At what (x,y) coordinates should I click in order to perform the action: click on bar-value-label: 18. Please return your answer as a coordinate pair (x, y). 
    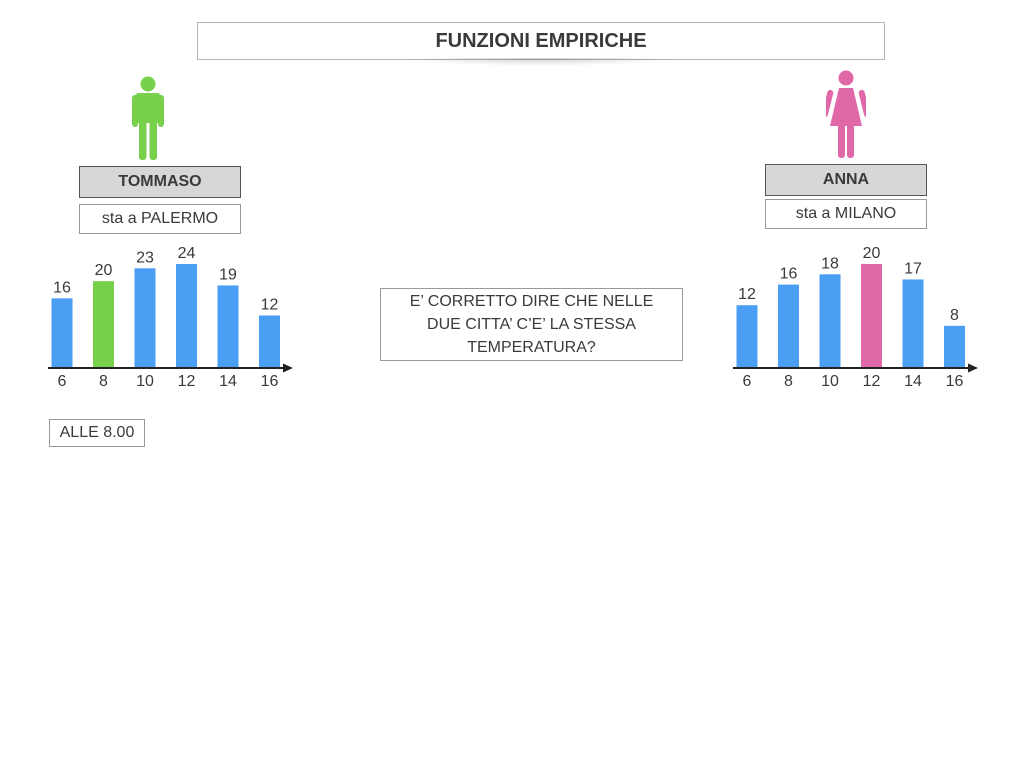
    Looking at the image, I should click on (830, 263).